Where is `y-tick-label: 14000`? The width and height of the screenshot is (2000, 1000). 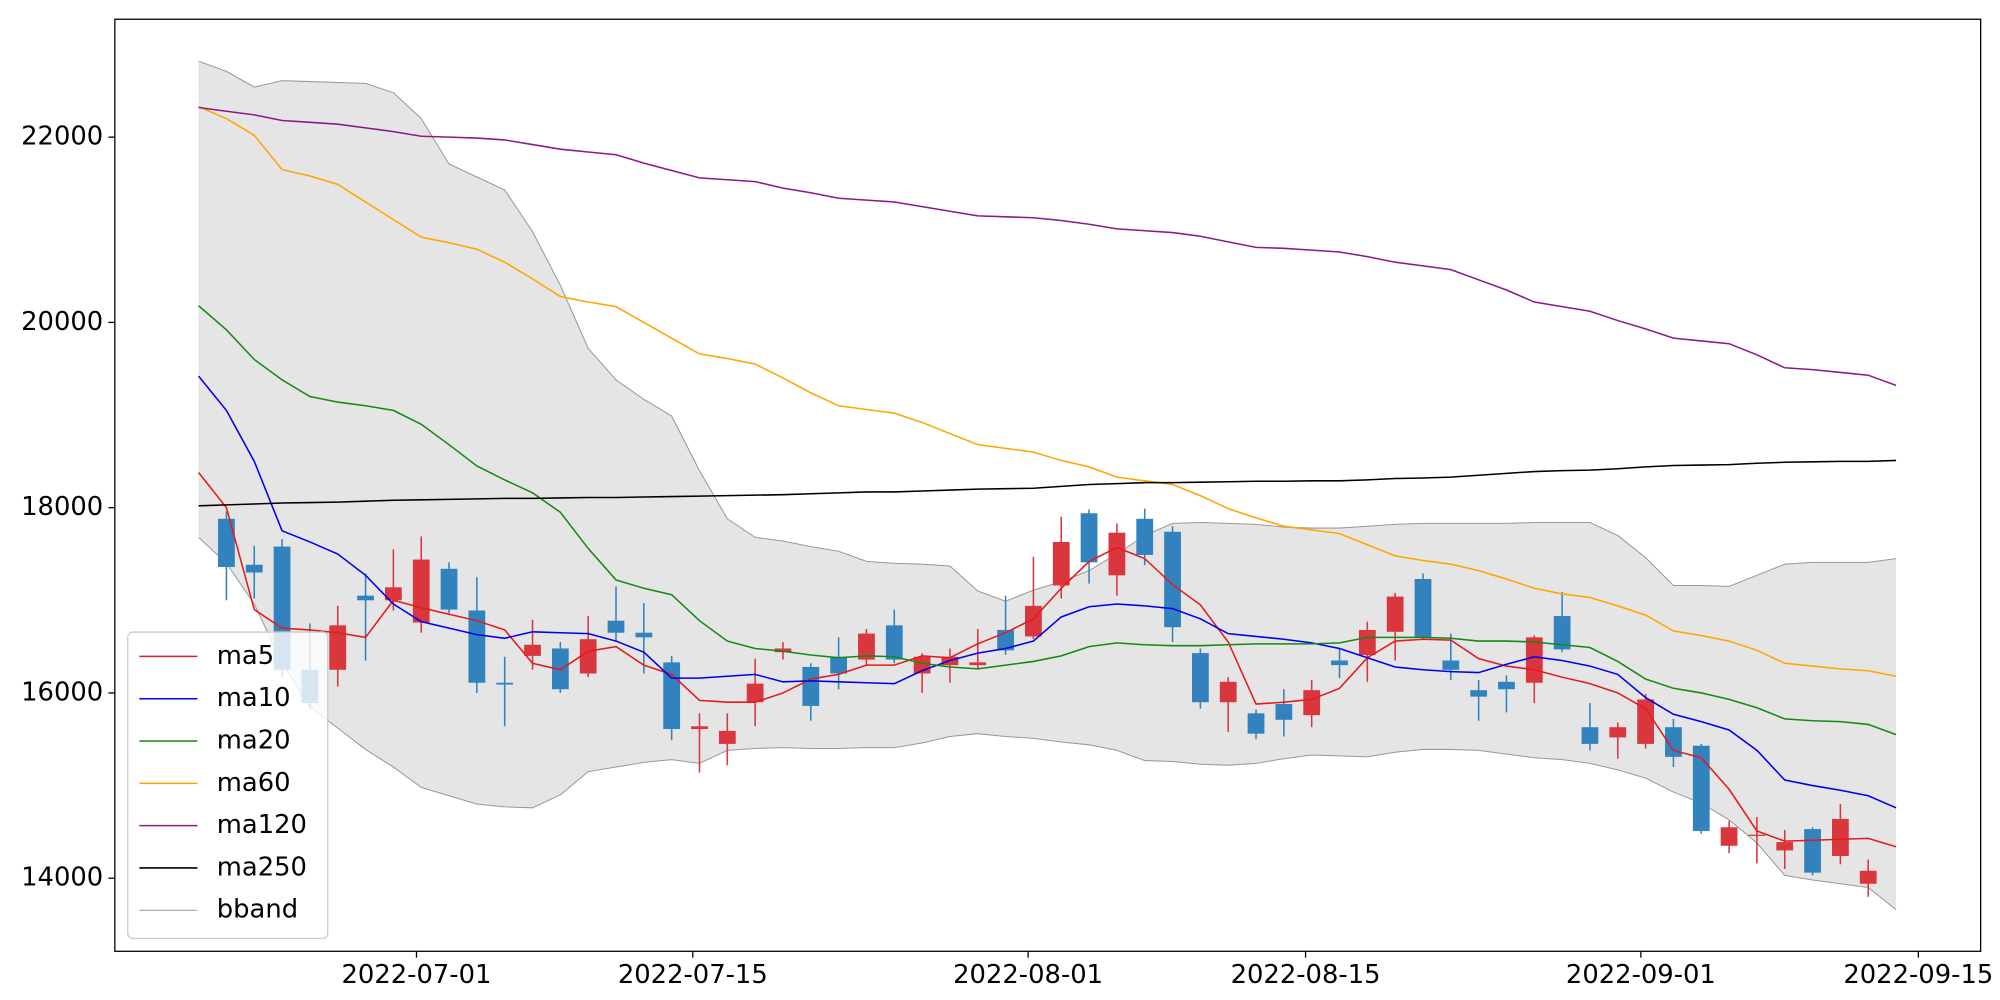 y-tick-label: 14000 is located at coordinates (62, 878).